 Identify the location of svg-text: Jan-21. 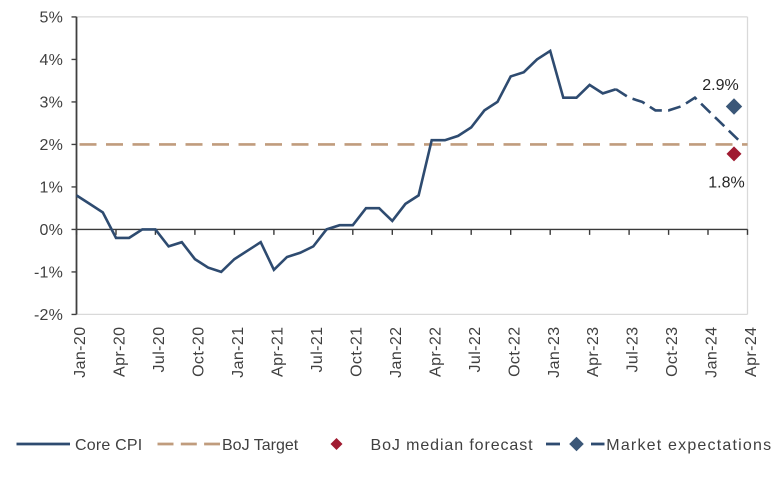
(238, 352).